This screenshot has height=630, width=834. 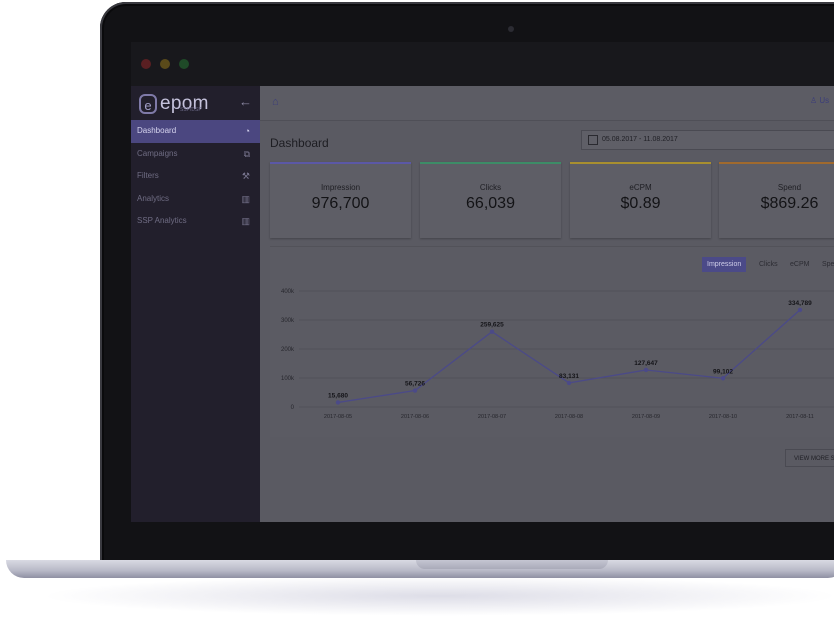 I want to click on y-tick-label: 300k, so click(x=288, y=321).